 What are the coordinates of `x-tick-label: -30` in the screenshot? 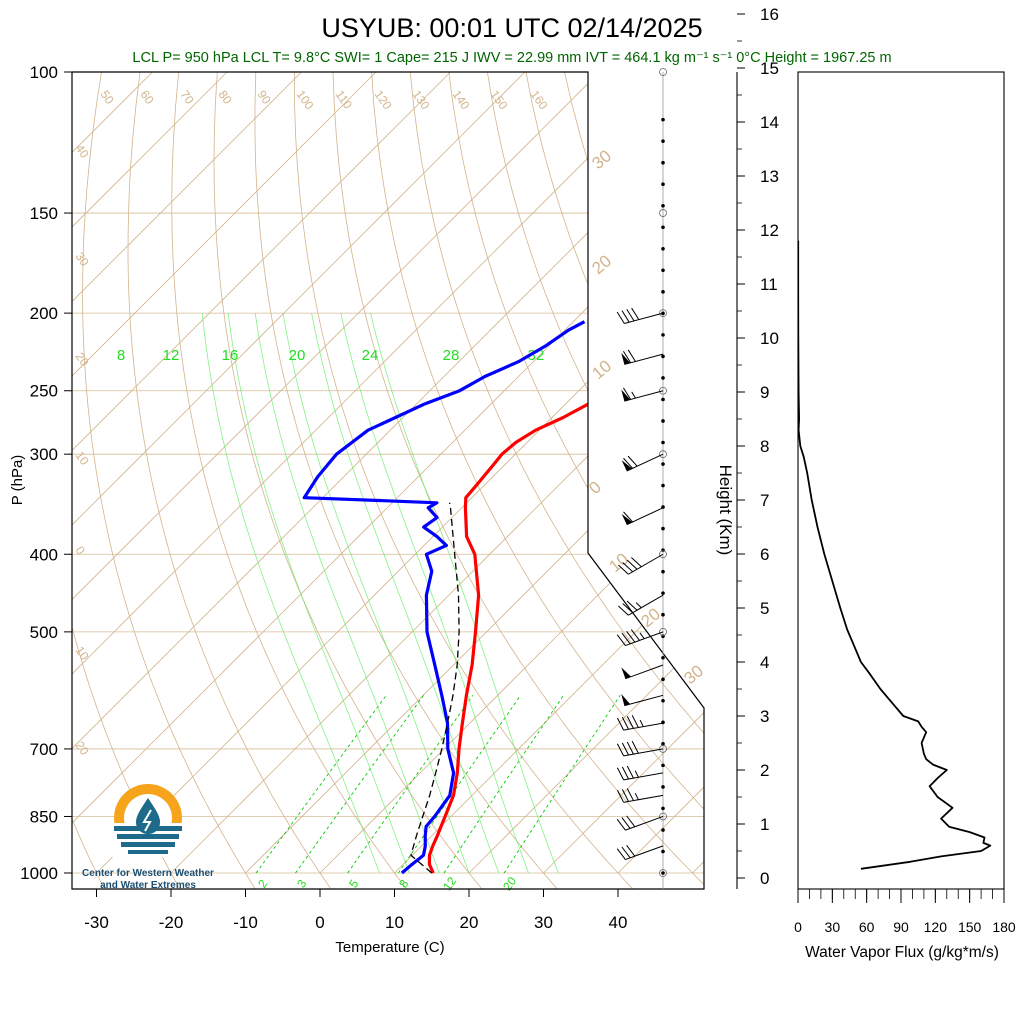 It's located at (96, 922).